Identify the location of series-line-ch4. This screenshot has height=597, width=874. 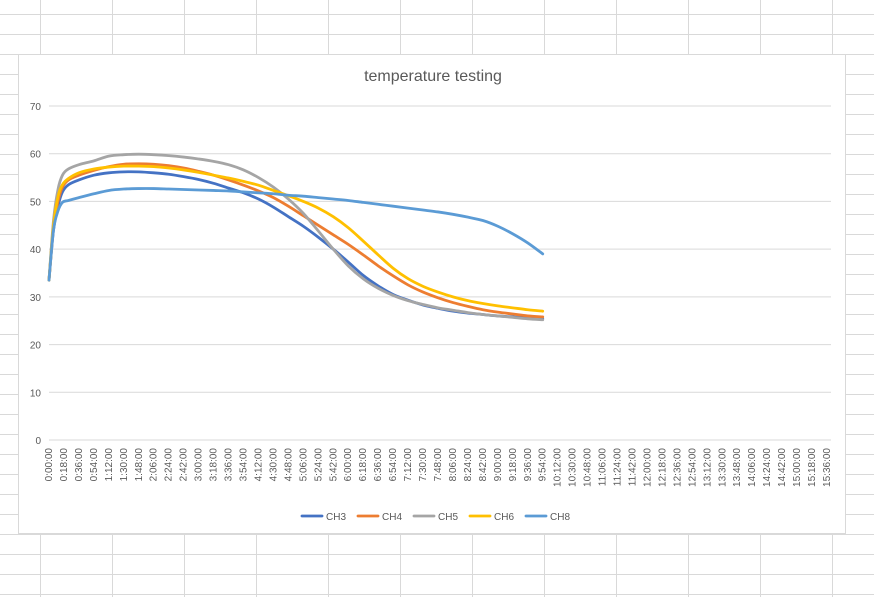
(296, 240).